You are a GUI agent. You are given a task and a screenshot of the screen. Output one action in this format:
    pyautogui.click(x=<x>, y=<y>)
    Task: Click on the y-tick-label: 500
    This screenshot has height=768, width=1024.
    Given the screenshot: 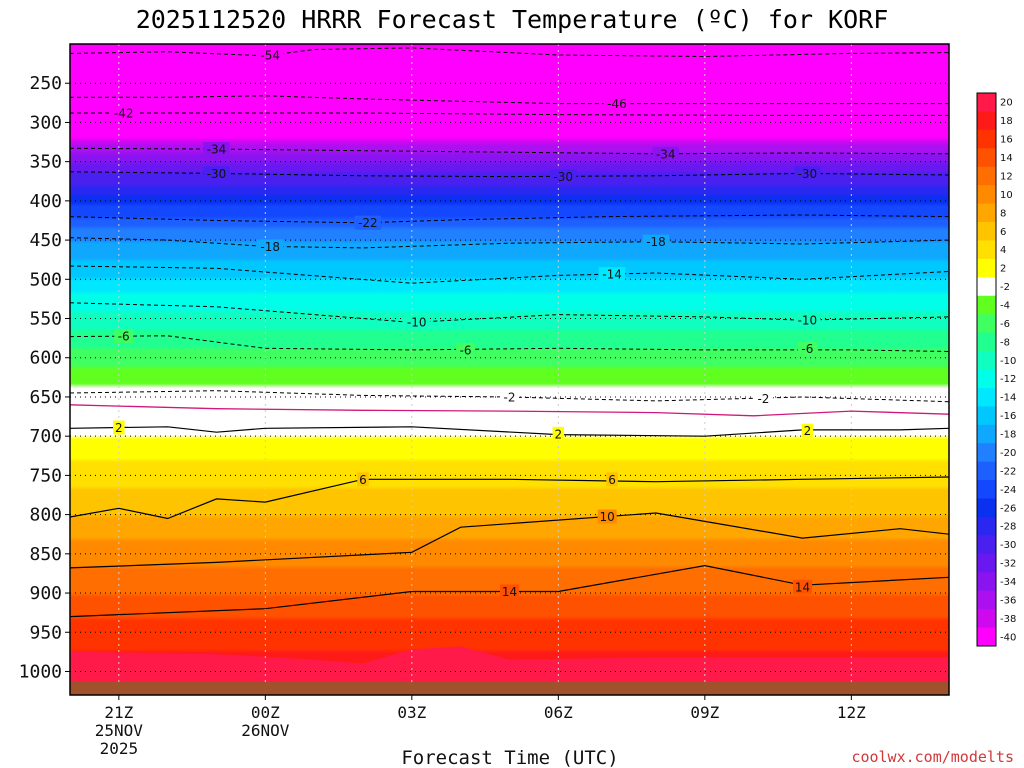 What is the action you would take?
    pyautogui.click(x=45, y=279)
    